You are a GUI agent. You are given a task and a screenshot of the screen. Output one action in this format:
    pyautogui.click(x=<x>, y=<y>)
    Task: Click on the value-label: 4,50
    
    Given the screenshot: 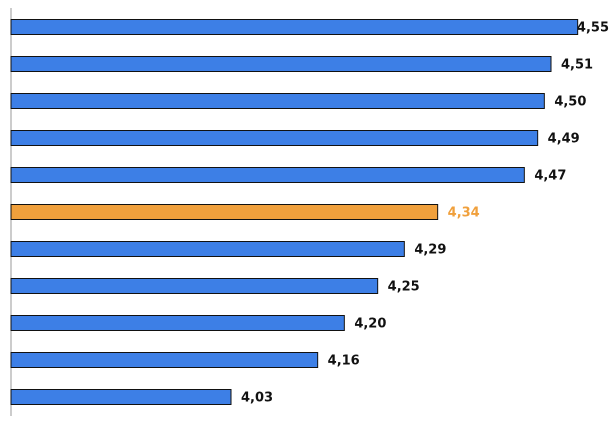 What is the action you would take?
    pyautogui.click(x=570, y=102)
    